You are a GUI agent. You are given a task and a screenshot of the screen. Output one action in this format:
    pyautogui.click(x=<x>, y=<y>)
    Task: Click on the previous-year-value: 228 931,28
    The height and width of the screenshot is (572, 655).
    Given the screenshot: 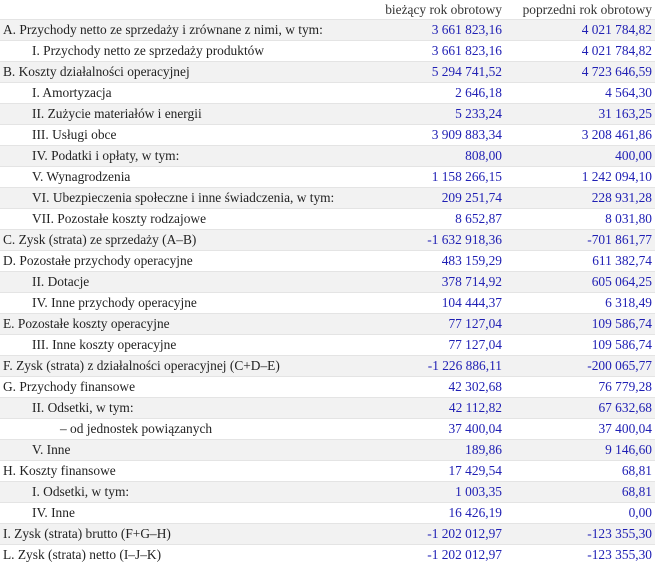 What is the action you would take?
    pyautogui.click(x=580, y=198)
    